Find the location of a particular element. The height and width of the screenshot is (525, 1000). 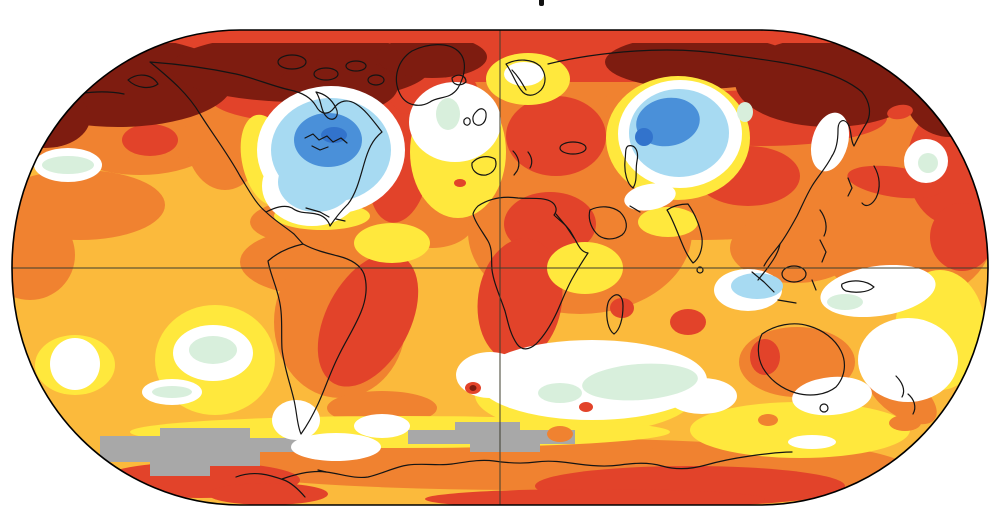

coastline-hudson-bay is located at coordinates (326, 105).